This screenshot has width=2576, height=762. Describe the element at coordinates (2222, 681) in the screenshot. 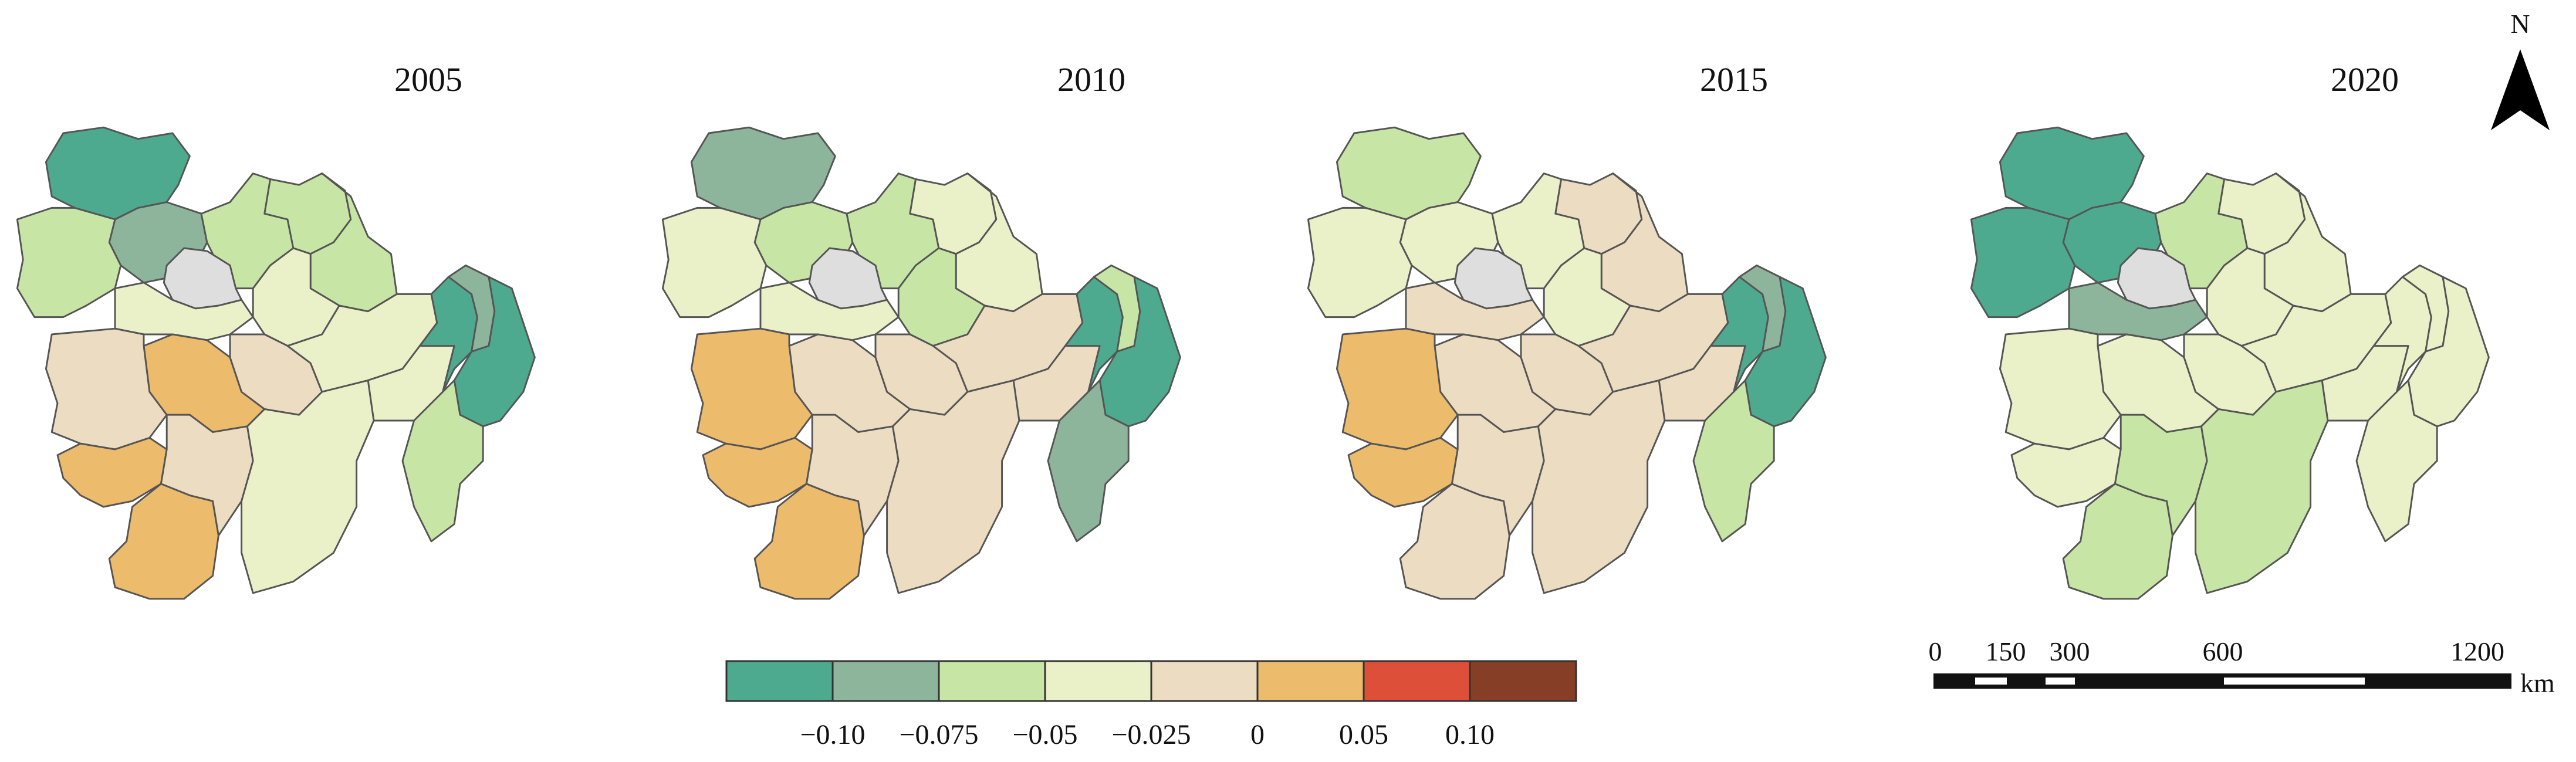

I see `scale-bar-body` at that location.